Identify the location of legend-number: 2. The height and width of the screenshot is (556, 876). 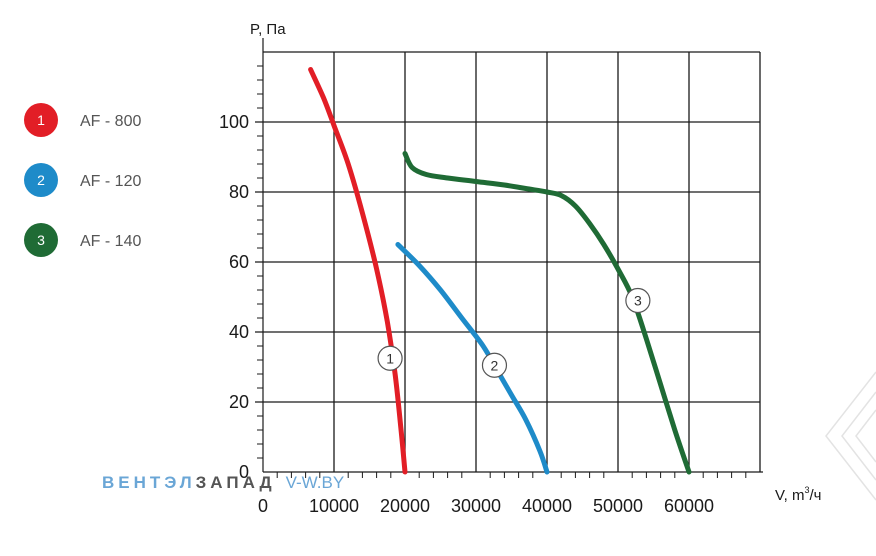
(41, 180).